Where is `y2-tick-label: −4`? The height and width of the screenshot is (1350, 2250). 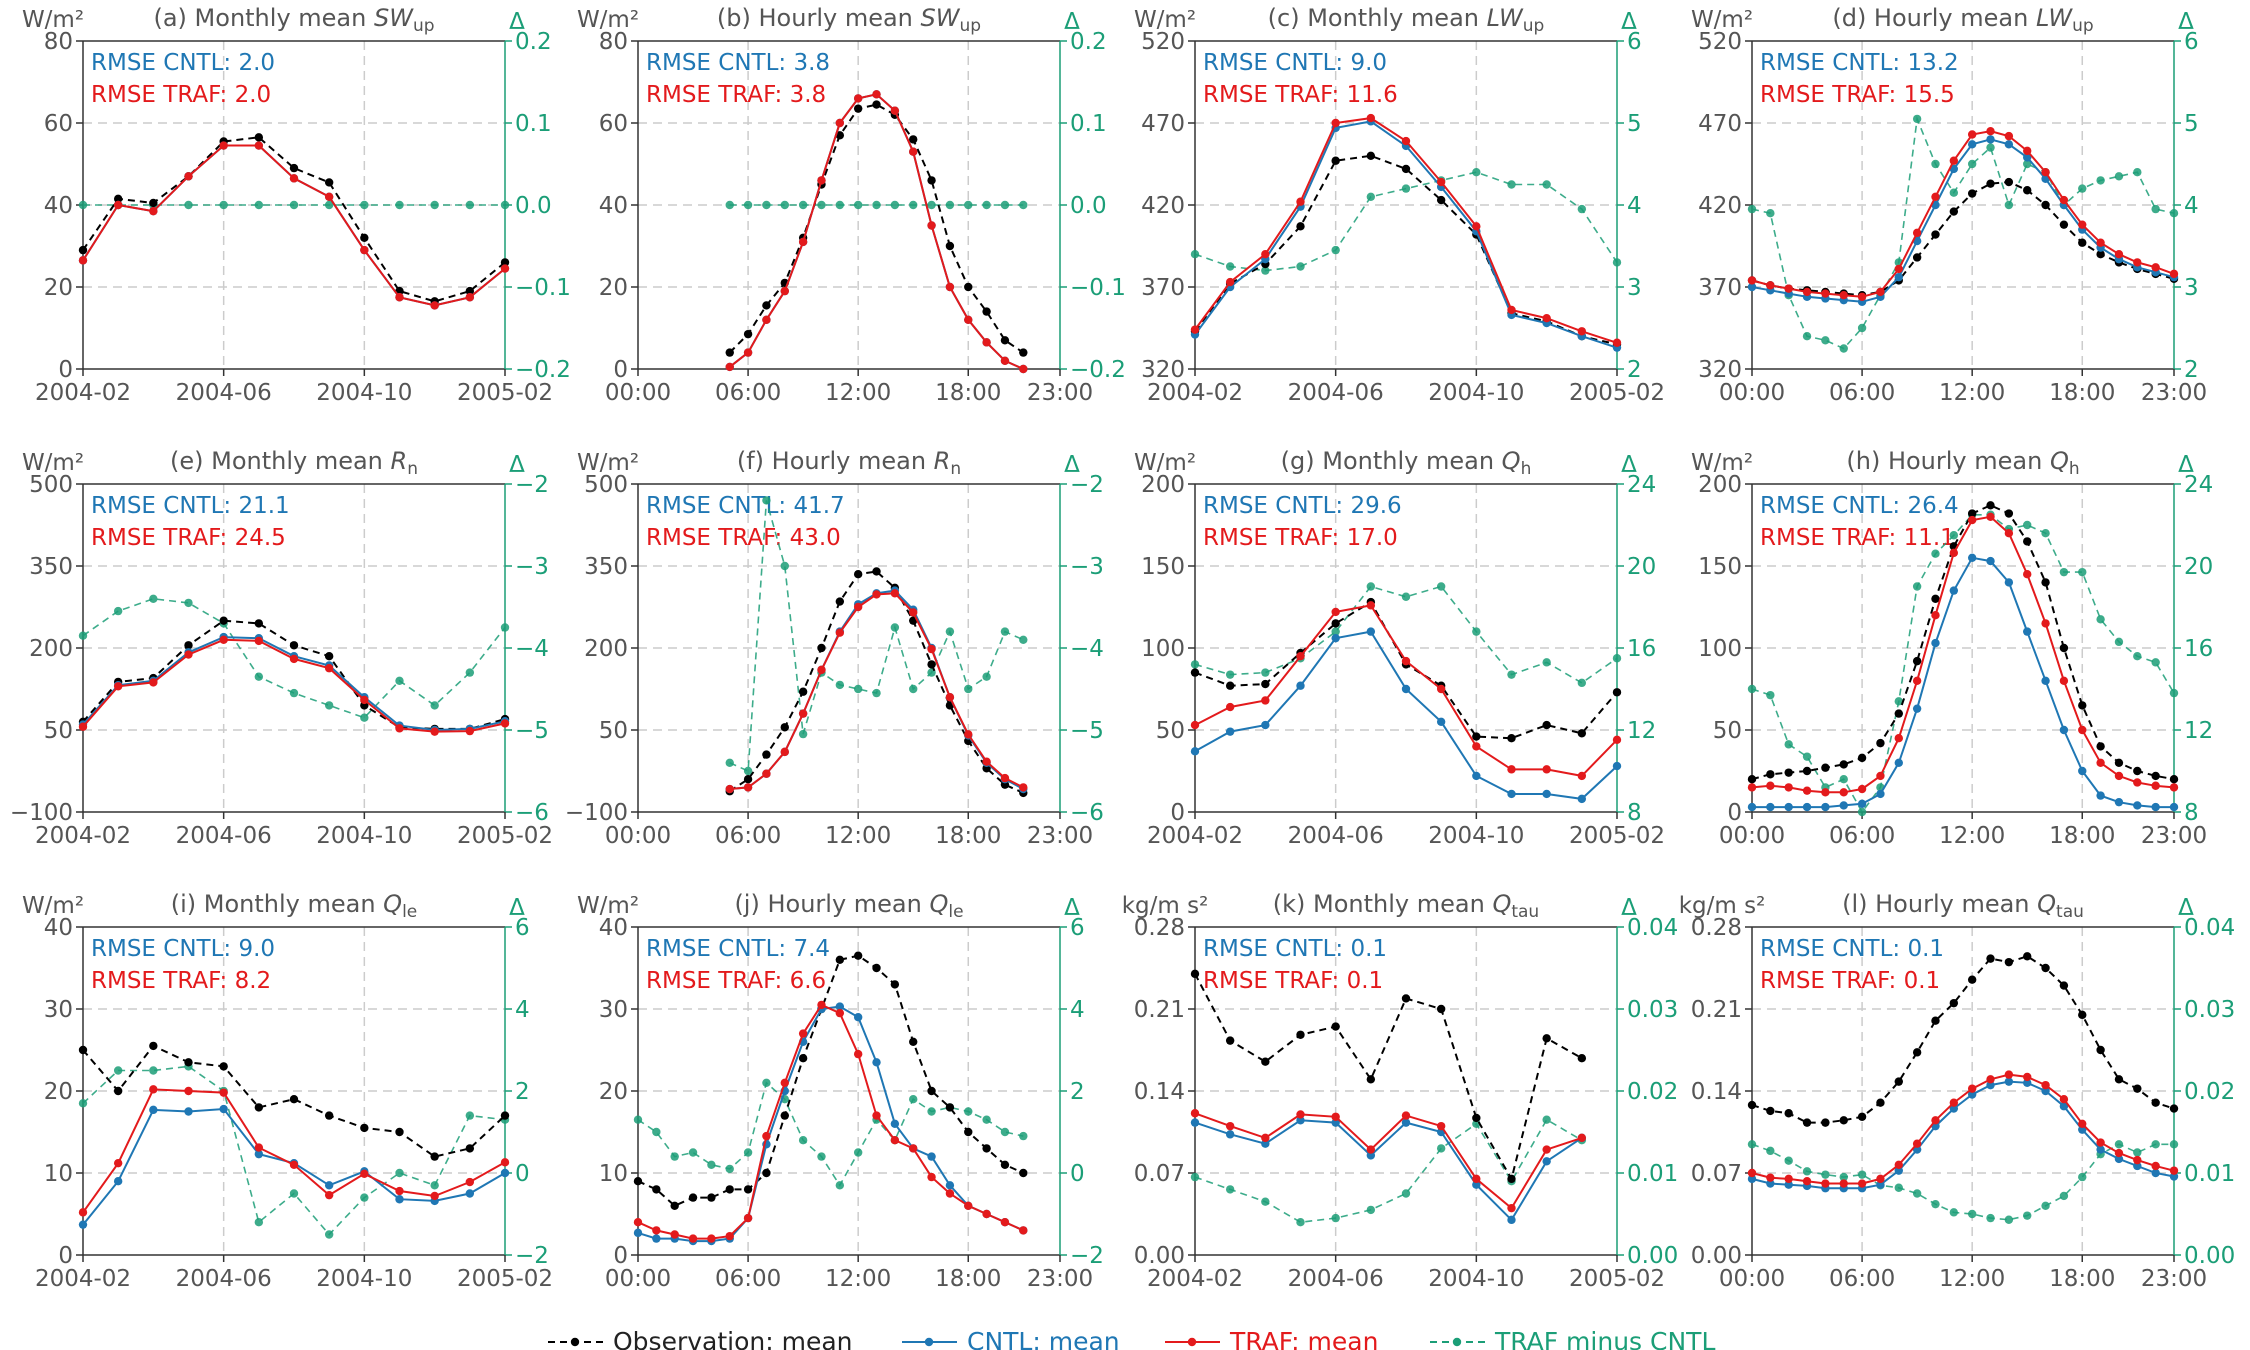 y2-tick-label: −4 is located at coordinates (532, 649).